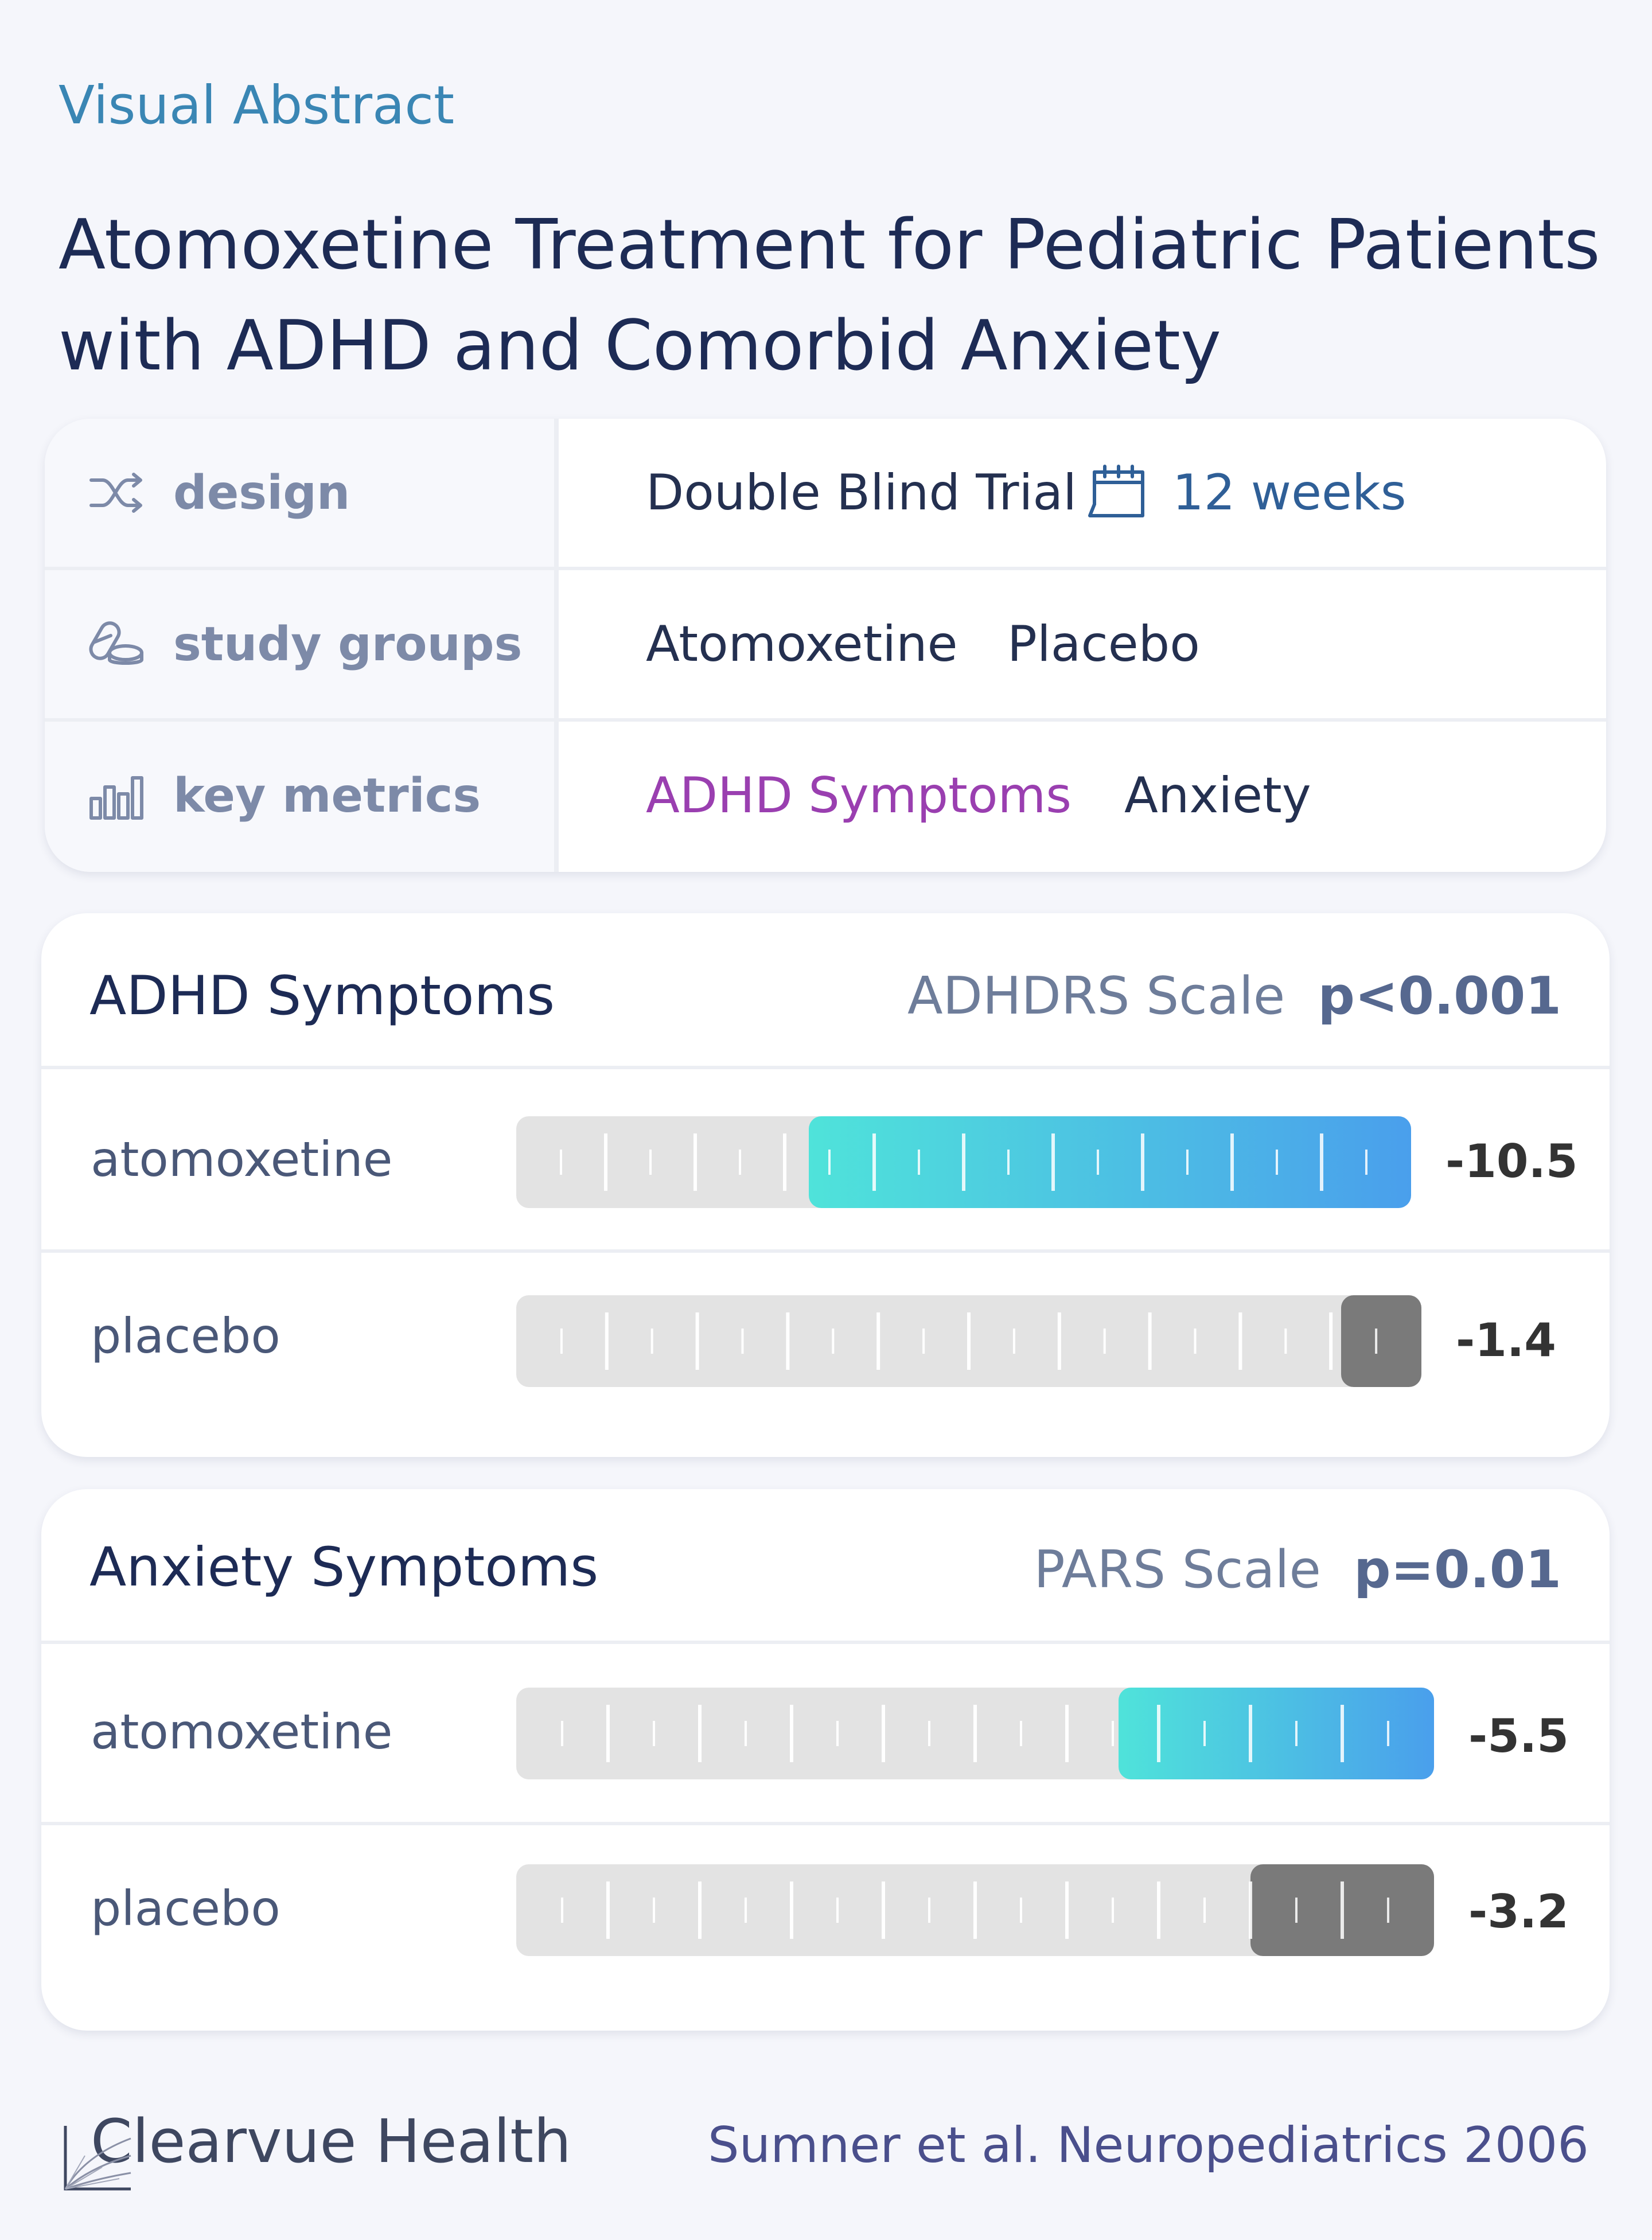  I want to click on duration-value: 12 weeks, so click(1245, 493).